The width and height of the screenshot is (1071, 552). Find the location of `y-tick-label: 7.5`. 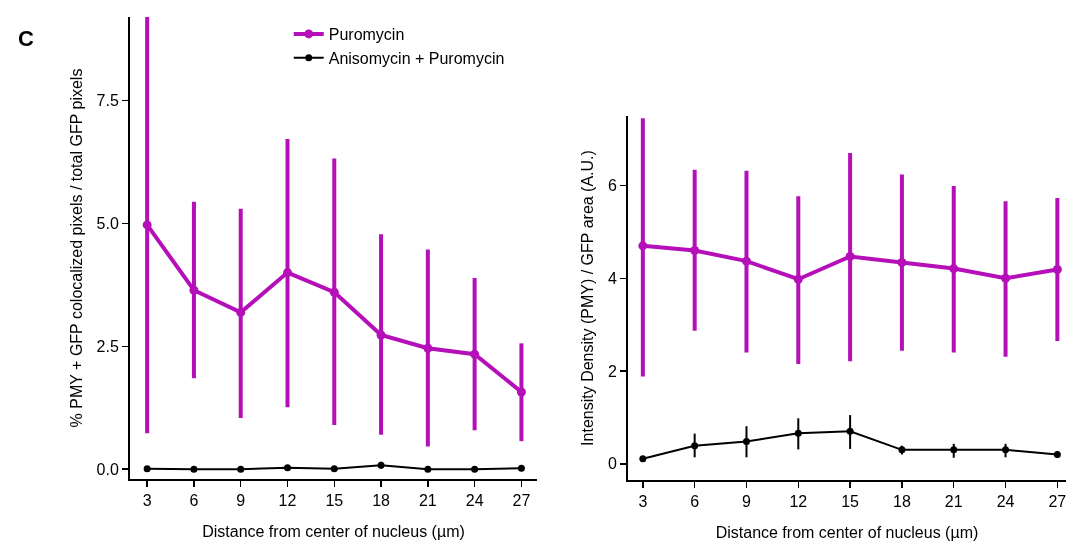

y-tick-label: 7.5 is located at coordinates (107, 101).